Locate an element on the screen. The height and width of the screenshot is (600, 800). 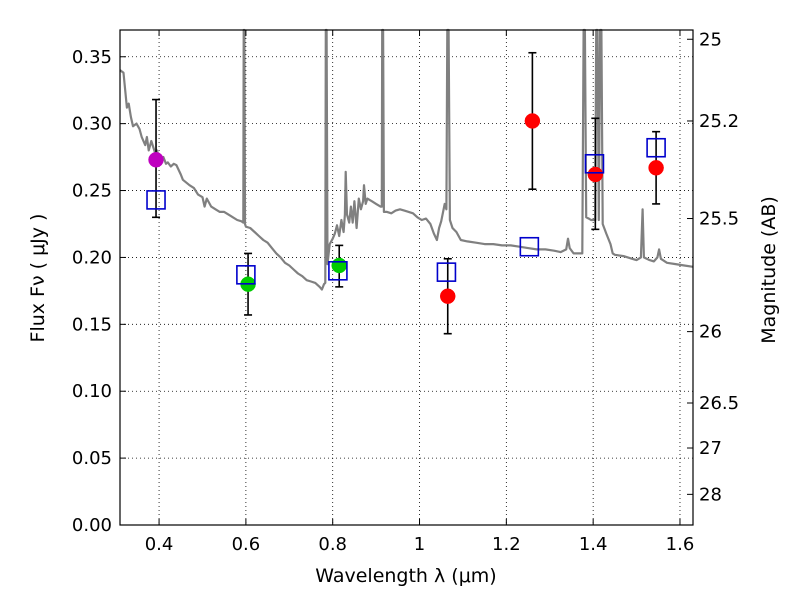
x-tick-label: 0.8 is located at coordinates (332, 544).